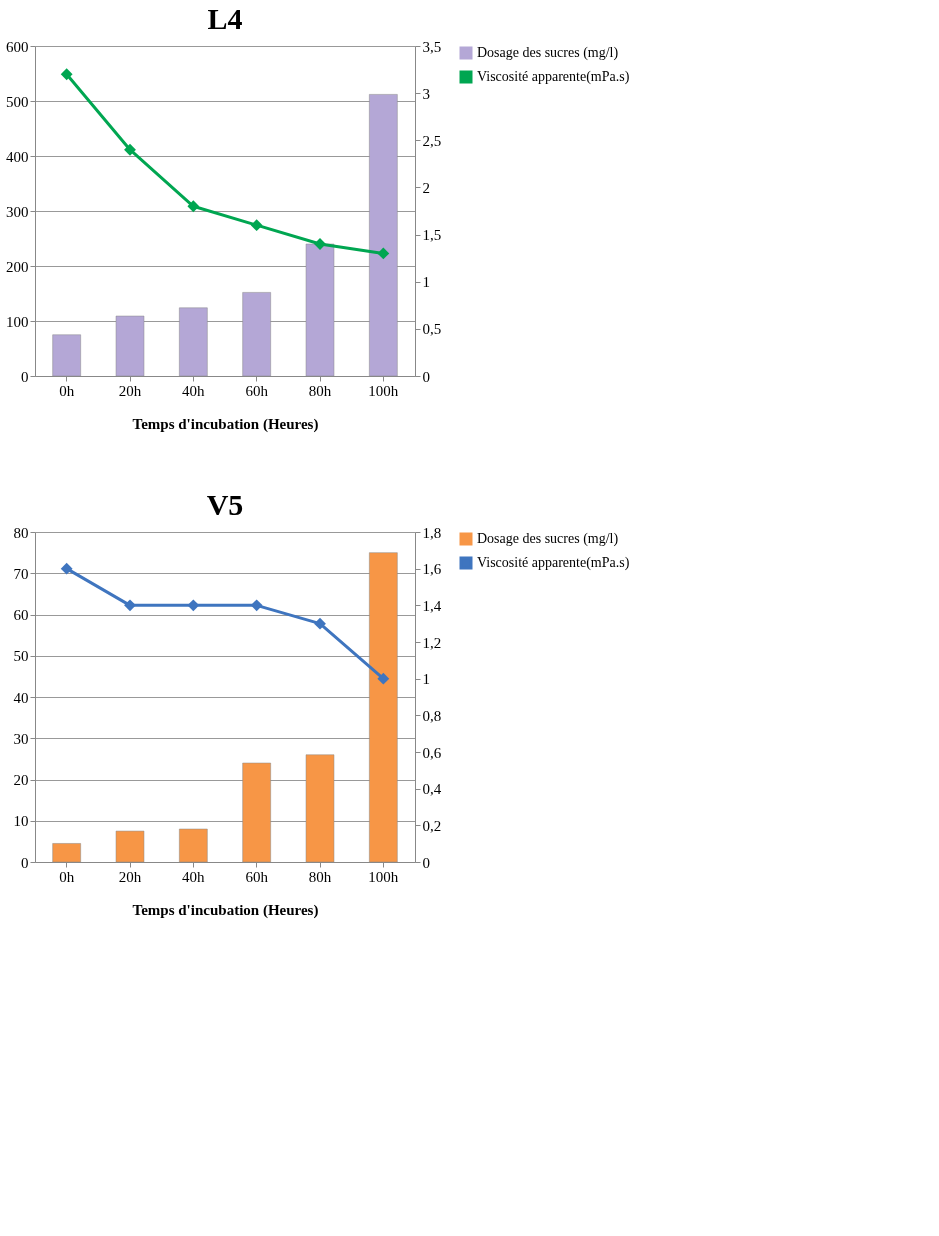  Describe the element at coordinates (21, 697) in the screenshot. I see `y-tick-label: 40` at that location.